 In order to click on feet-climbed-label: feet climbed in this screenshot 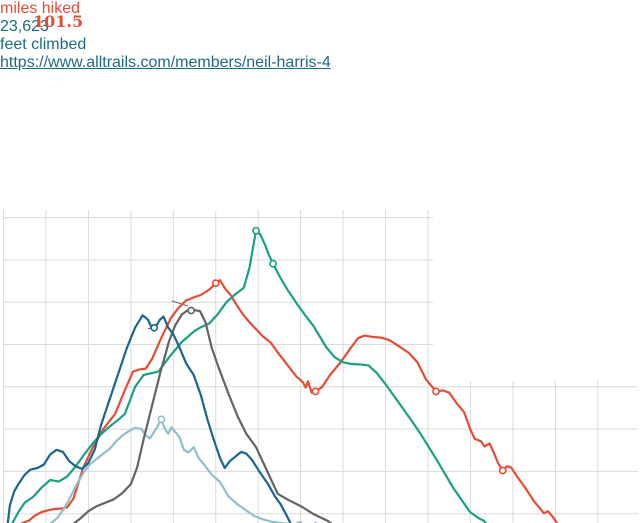, I will do `click(43, 44)`.